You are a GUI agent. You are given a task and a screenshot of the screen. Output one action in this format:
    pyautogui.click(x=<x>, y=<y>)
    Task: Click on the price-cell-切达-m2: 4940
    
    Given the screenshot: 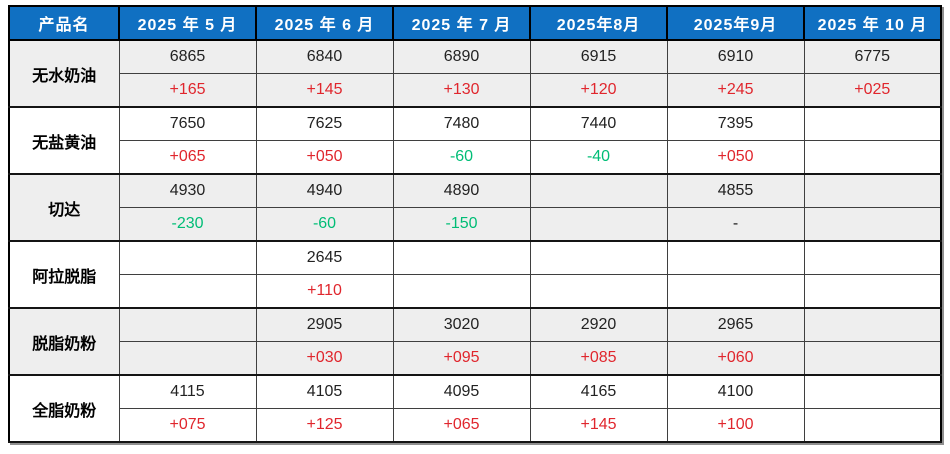 What is the action you would take?
    pyautogui.click(x=324, y=191)
    